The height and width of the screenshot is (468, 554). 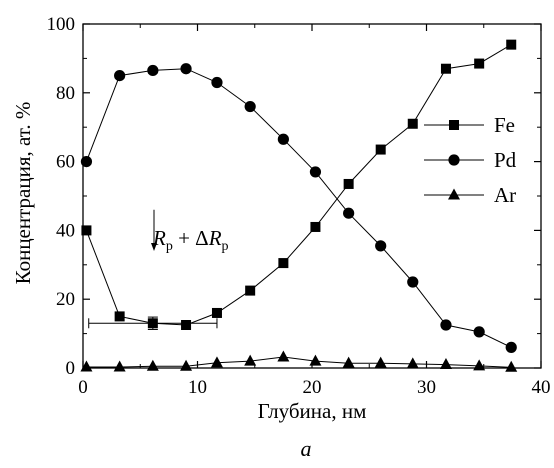 I want to click on legend-marker-ar, so click(x=454, y=194).